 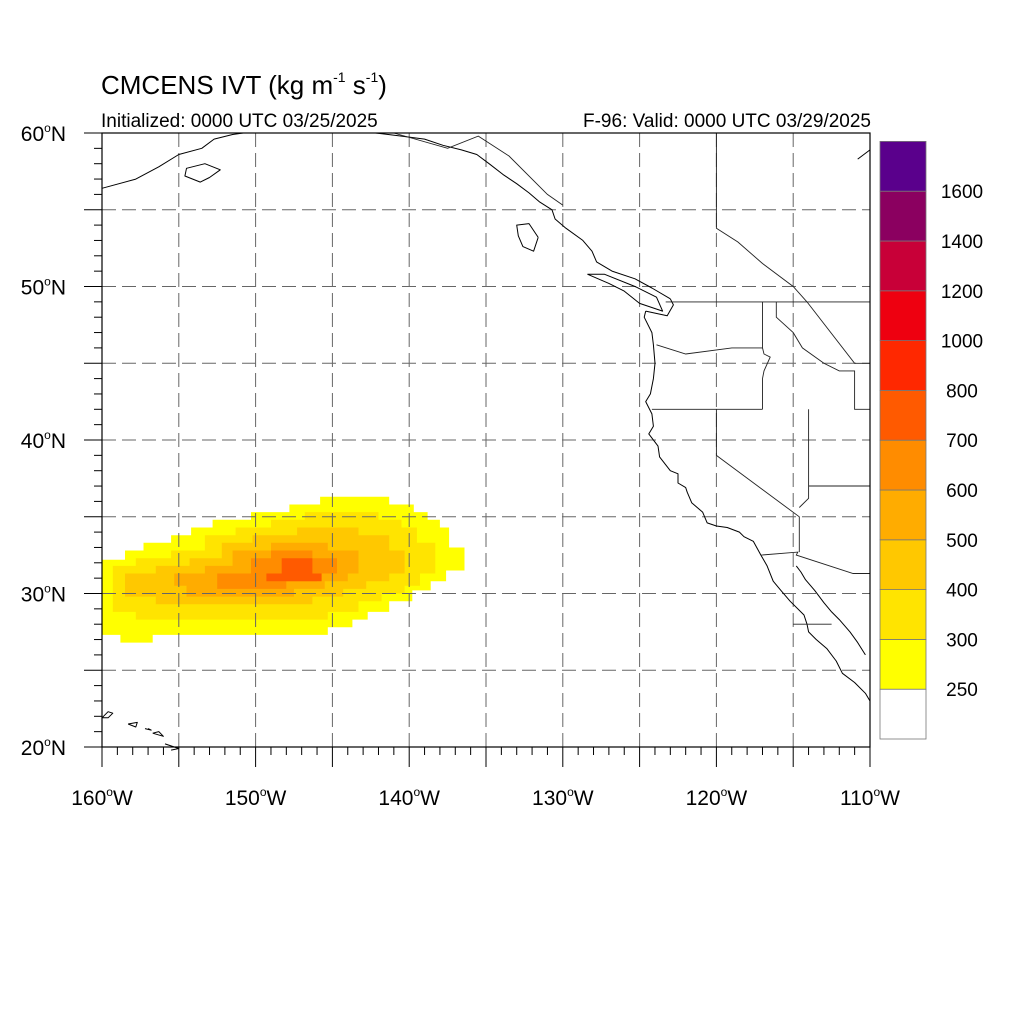 What do you see at coordinates (962, 192) in the screenshot?
I see `colorbar-label-1600: 1600` at bounding box center [962, 192].